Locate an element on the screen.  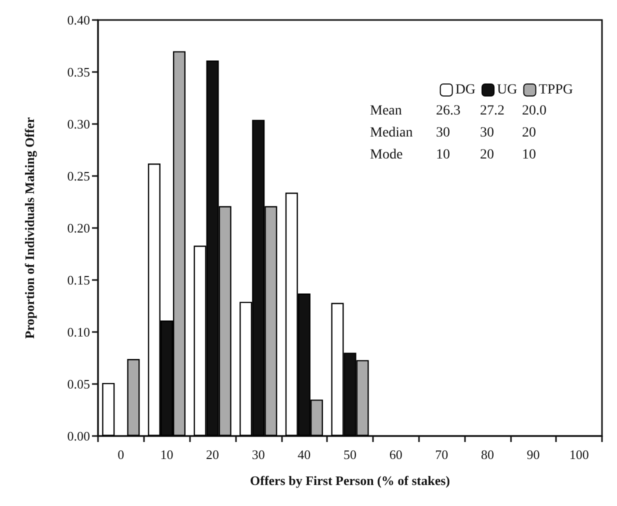
legend-label: TPPG is located at coordinates (555, 90).